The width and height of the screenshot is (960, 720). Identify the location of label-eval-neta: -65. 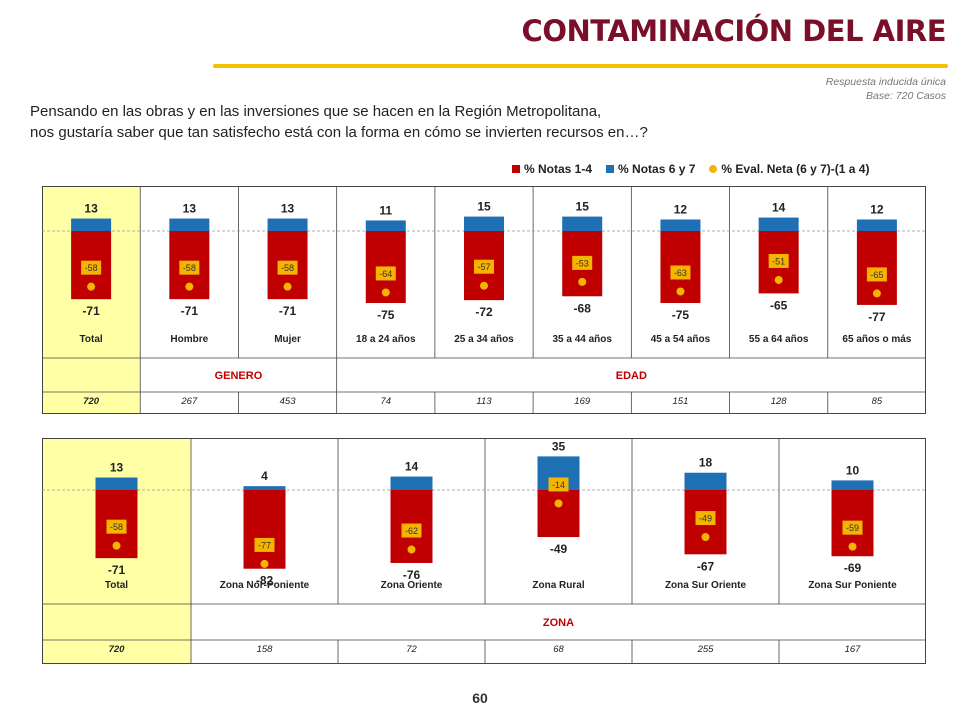
(876, 275).